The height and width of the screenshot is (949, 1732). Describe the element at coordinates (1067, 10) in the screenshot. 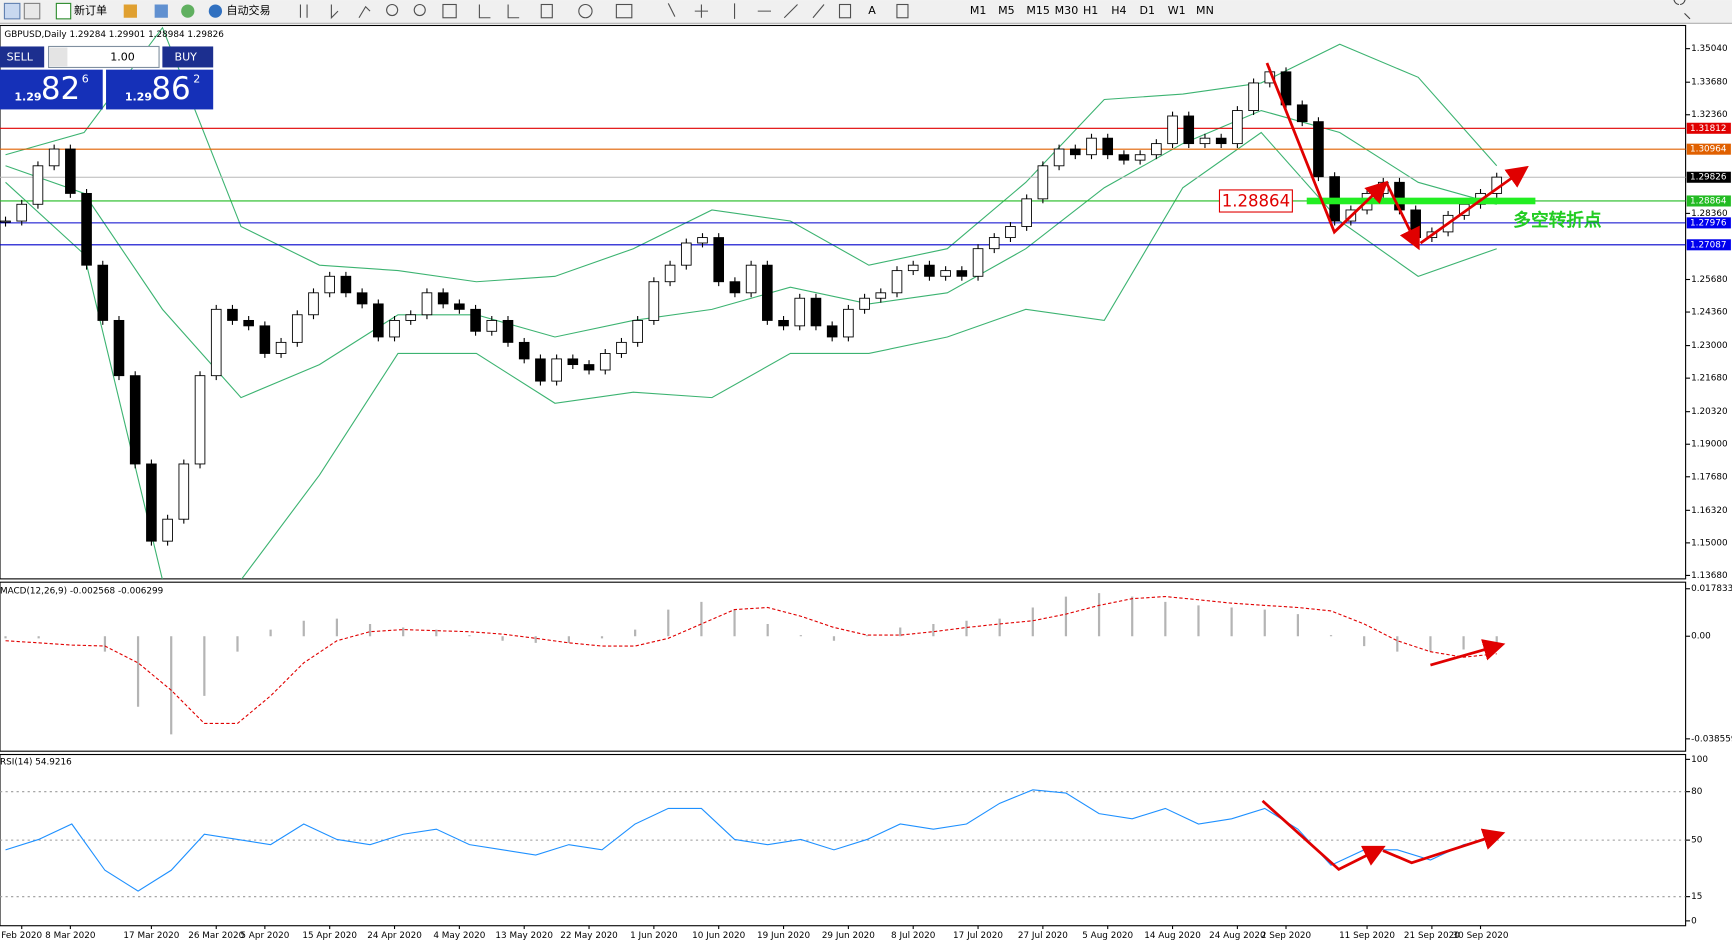

I see `timeframe-button: M30` at that location.